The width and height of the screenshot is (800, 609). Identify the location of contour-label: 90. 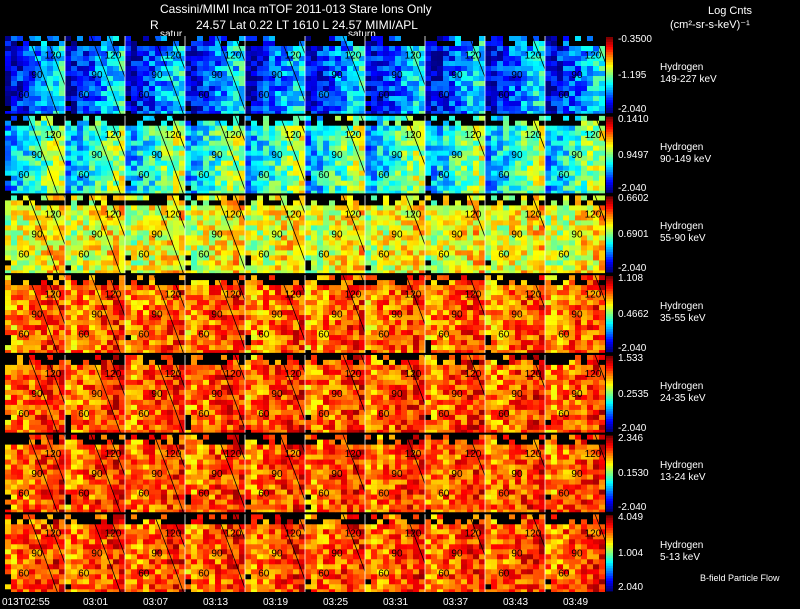
(457, 235).